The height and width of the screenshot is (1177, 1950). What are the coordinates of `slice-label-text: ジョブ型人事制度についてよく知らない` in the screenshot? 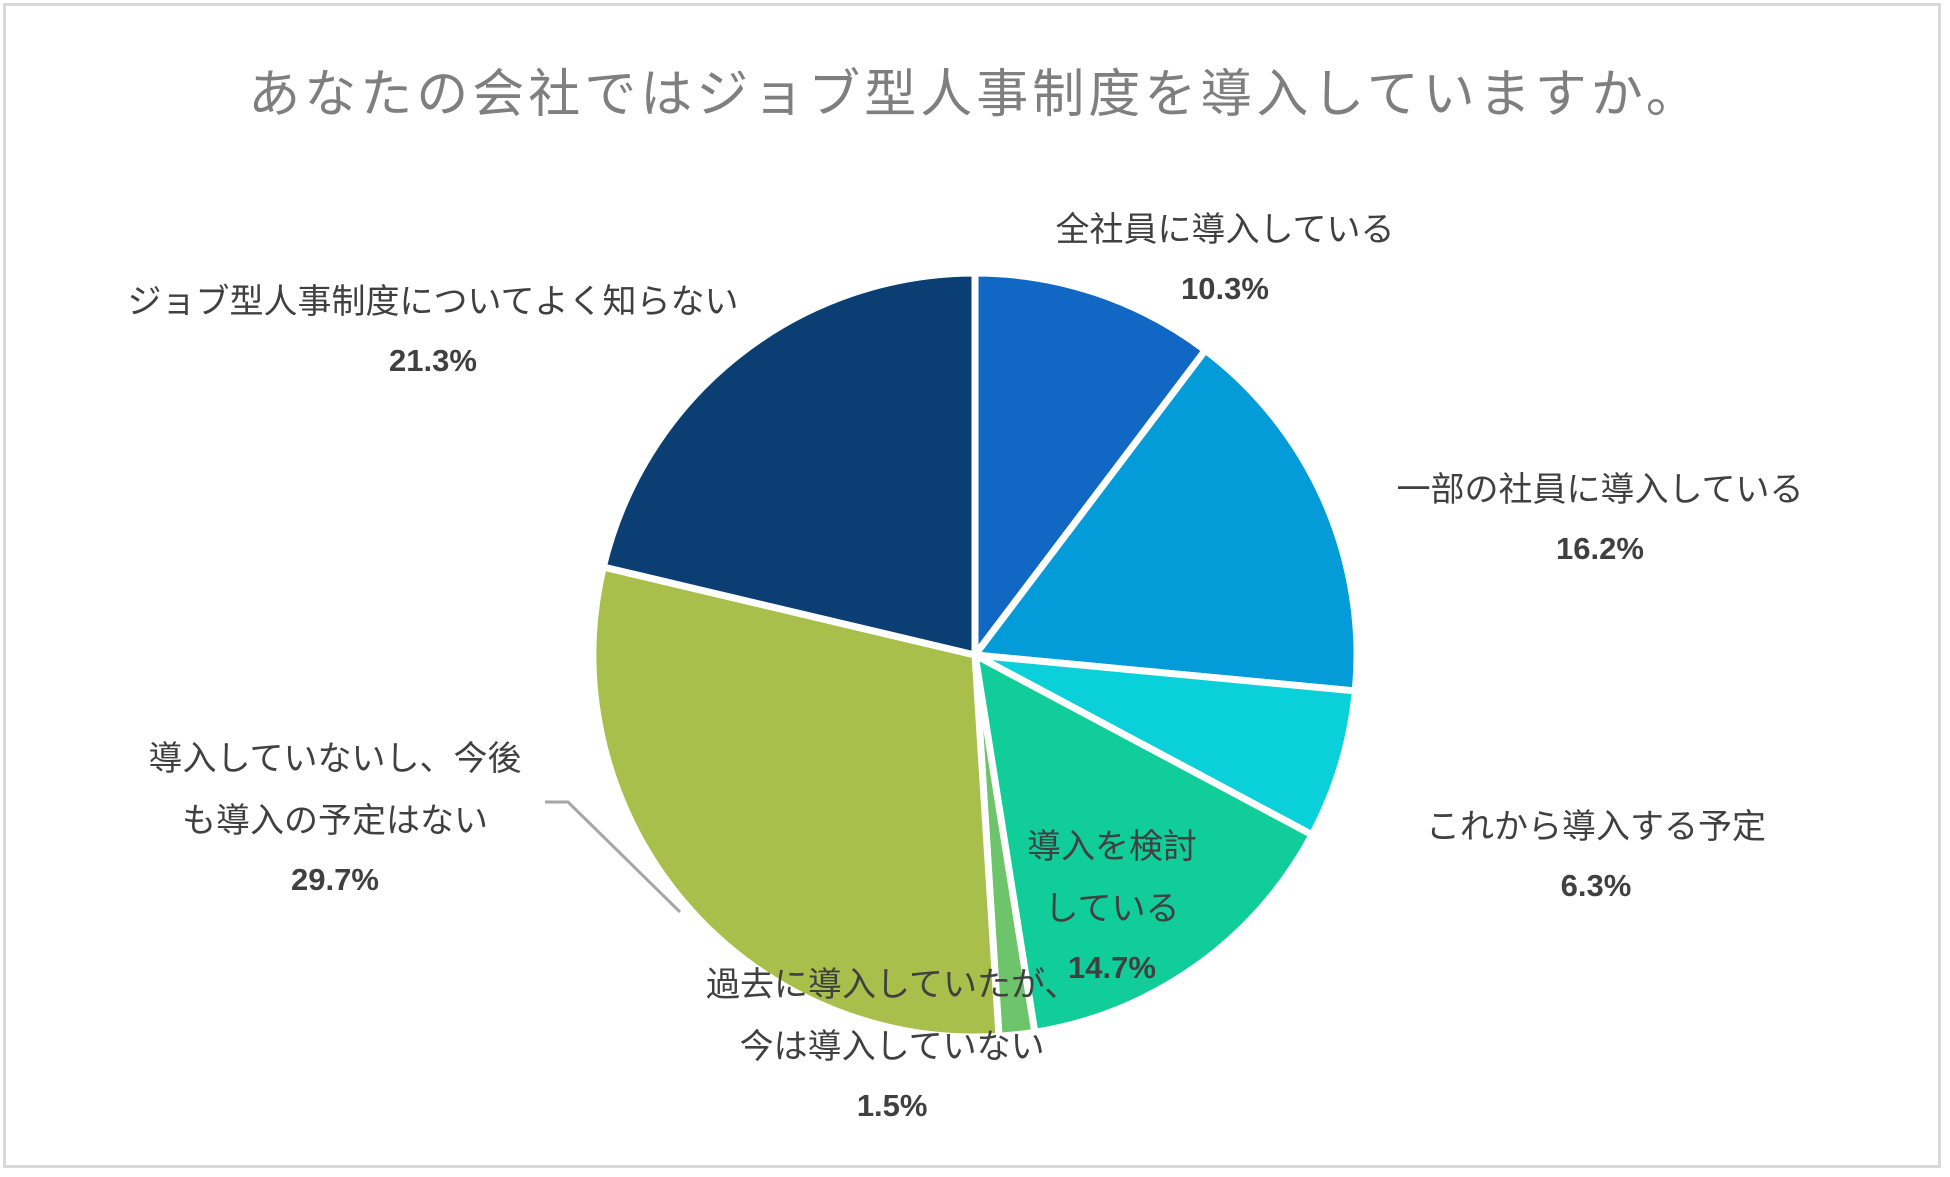 It's located at (433, 302).